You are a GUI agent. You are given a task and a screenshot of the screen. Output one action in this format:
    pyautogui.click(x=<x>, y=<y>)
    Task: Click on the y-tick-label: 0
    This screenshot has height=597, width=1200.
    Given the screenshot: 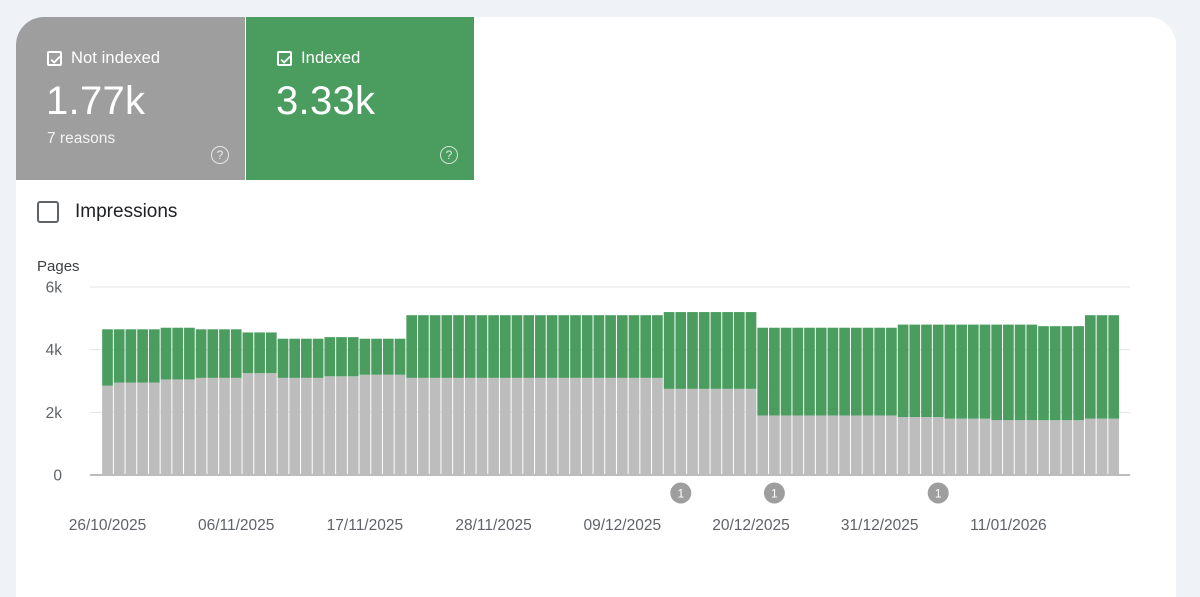 What is the action you would take?
    pyautogui.click(x=57, y=476)
    